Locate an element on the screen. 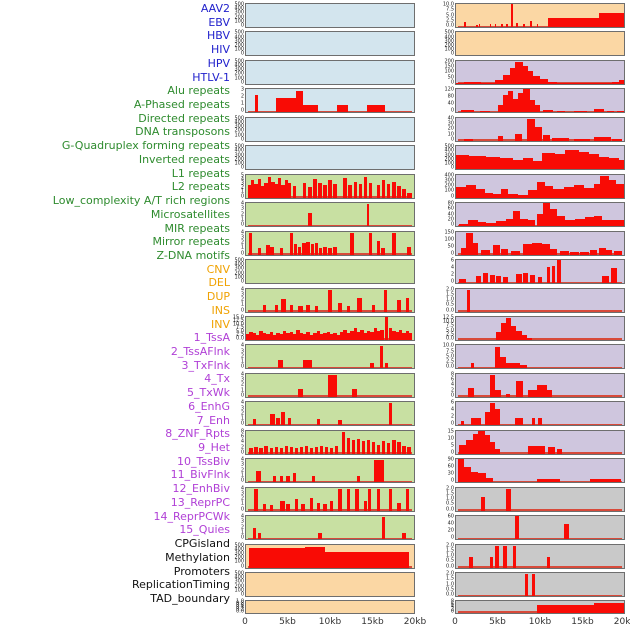 This screenshot has height=630, width=630. y-tick-label: 0.5 is located at coordinates (450, 560).